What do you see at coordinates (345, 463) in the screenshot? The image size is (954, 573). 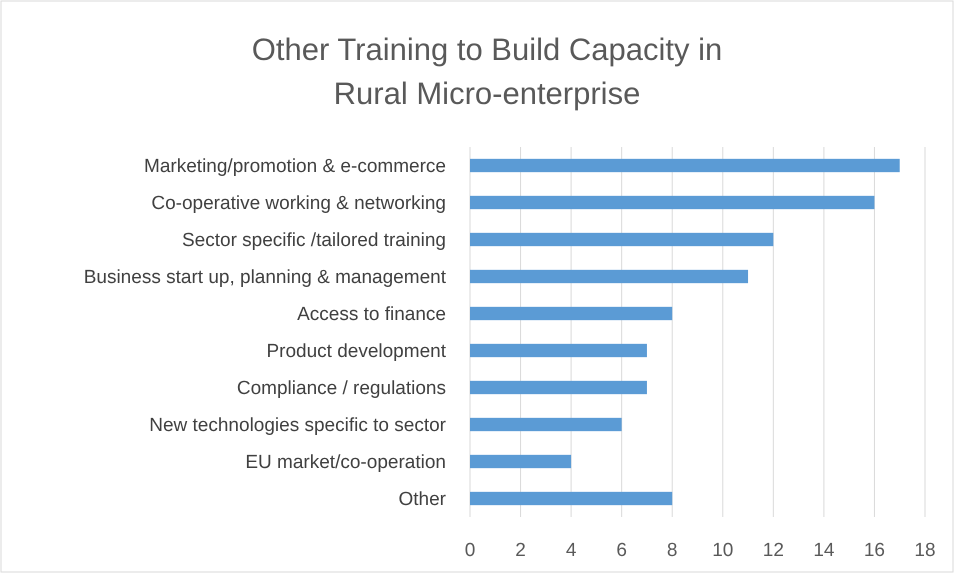 I see `y-tick-label: EU market/co-operation` at bounding box center [345, 463].